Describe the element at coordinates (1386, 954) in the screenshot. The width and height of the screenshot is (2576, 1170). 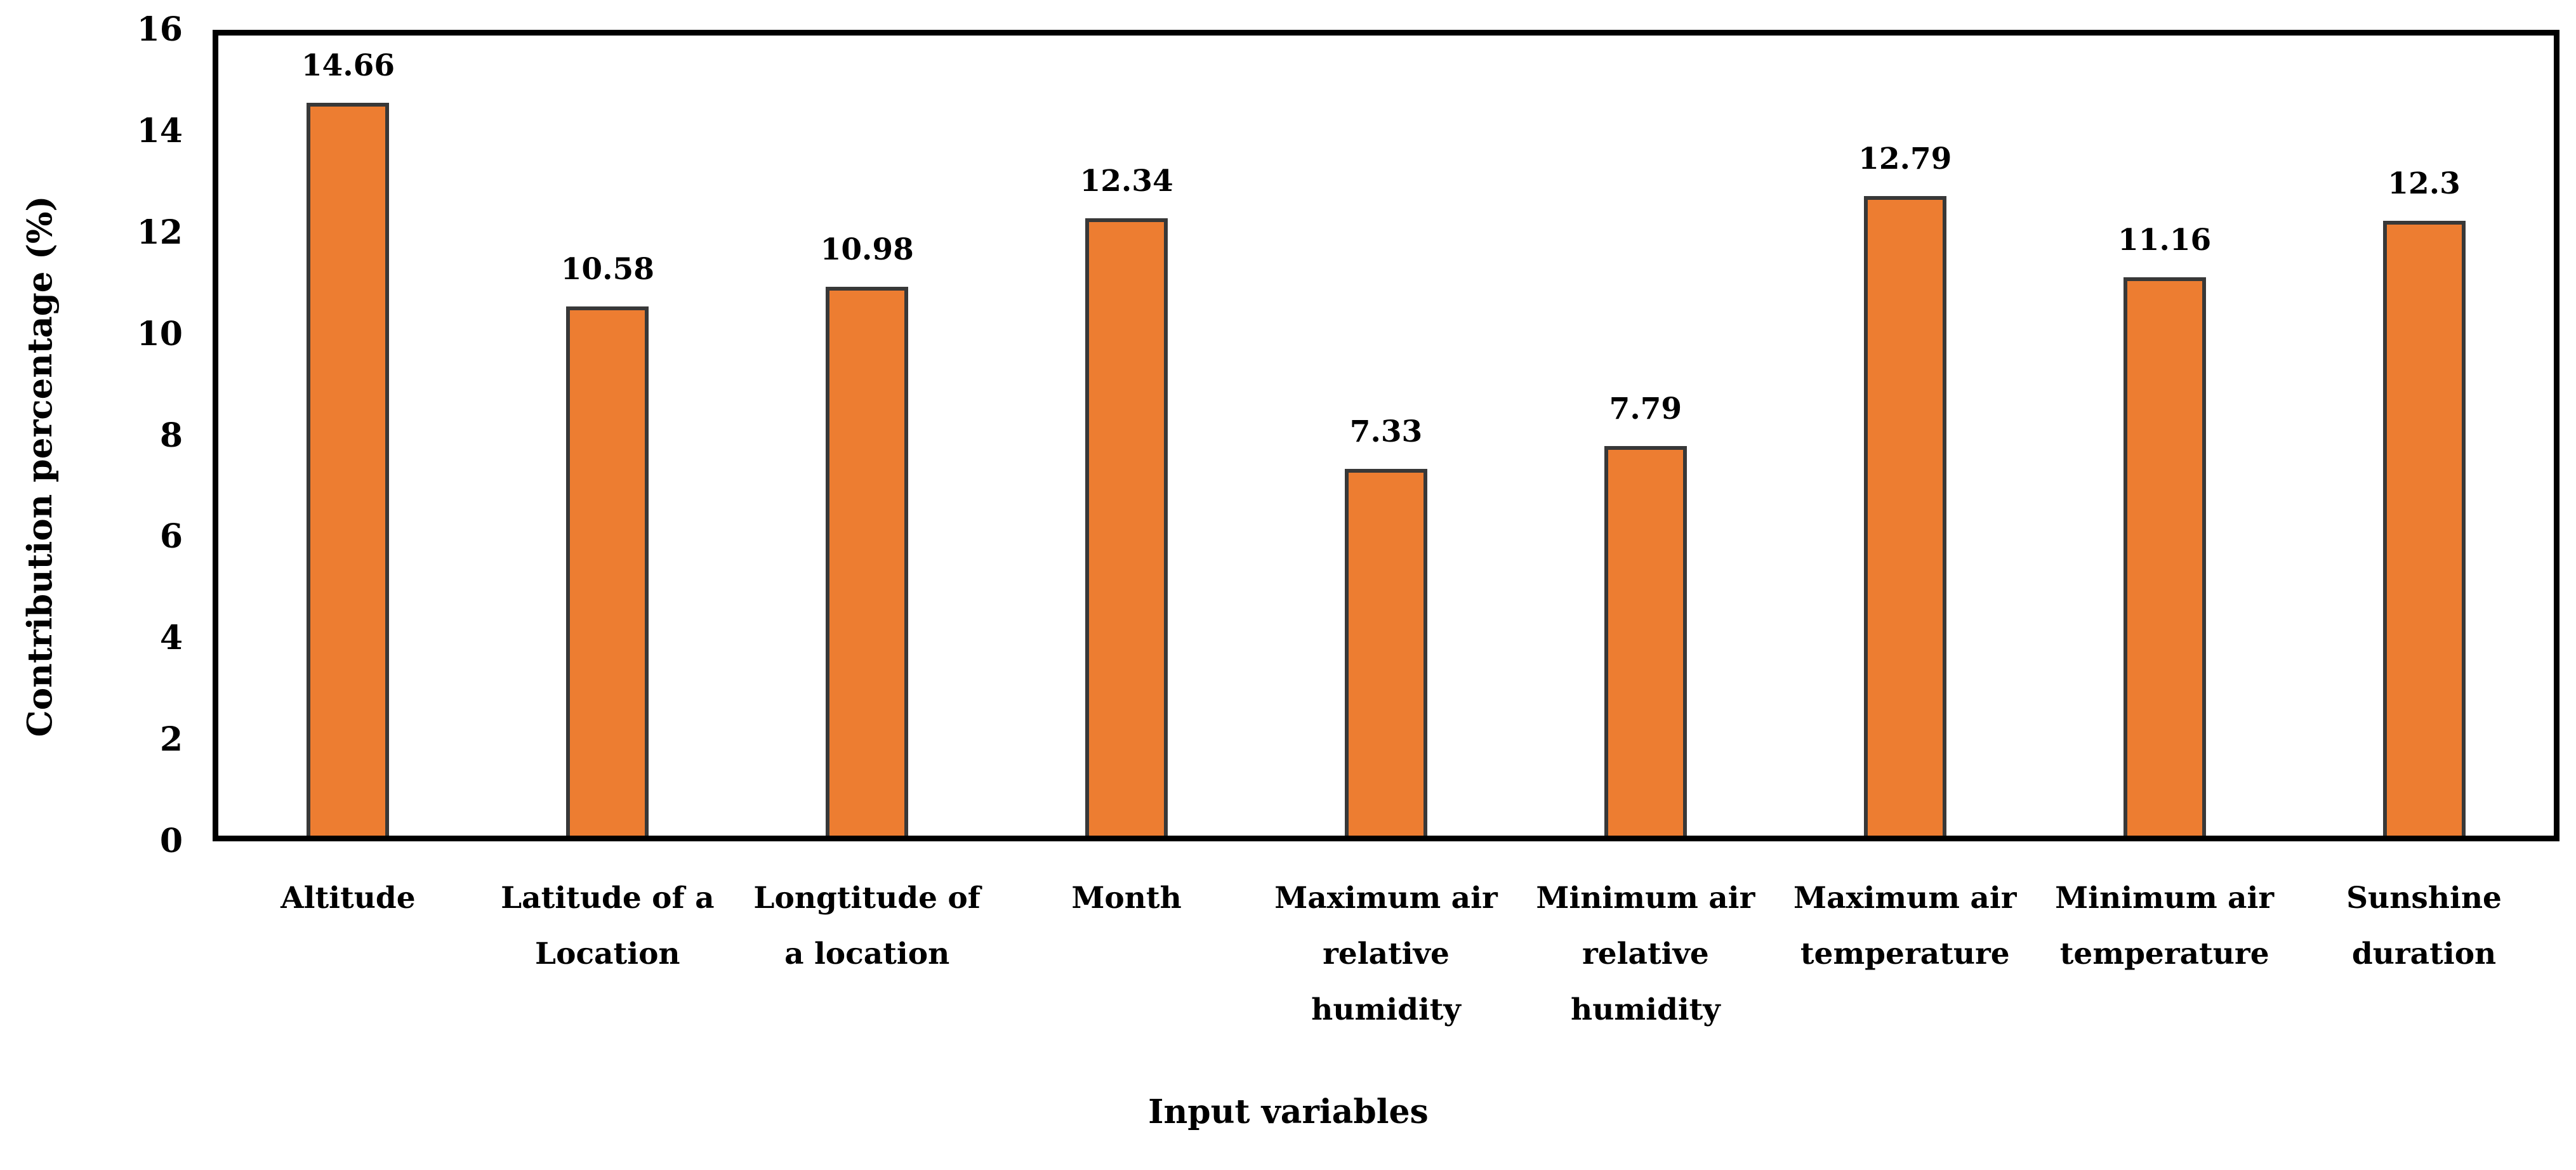
I see `x-category-label: Maximum air relative humidity` at that location.